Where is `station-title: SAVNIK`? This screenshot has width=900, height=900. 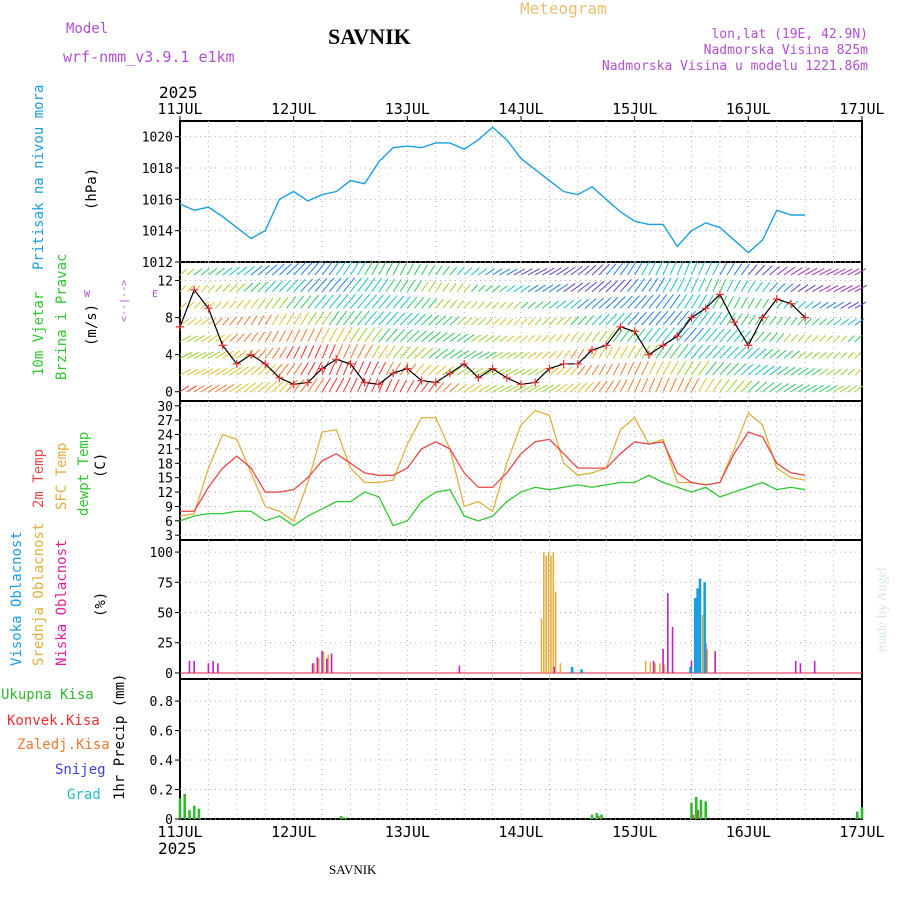 station-title: SAVNIK is located at coordinates (369, 36).